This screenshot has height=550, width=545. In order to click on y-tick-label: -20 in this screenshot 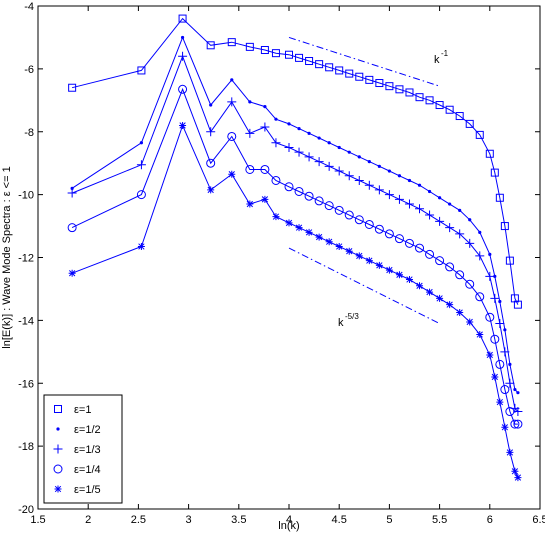, I will do `click(26, 510)`.